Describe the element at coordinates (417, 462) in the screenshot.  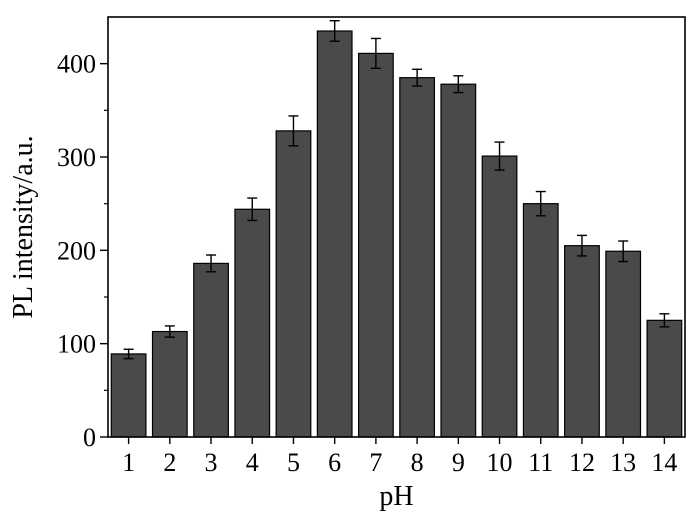
I see `x-tick-label: 8` at that location.